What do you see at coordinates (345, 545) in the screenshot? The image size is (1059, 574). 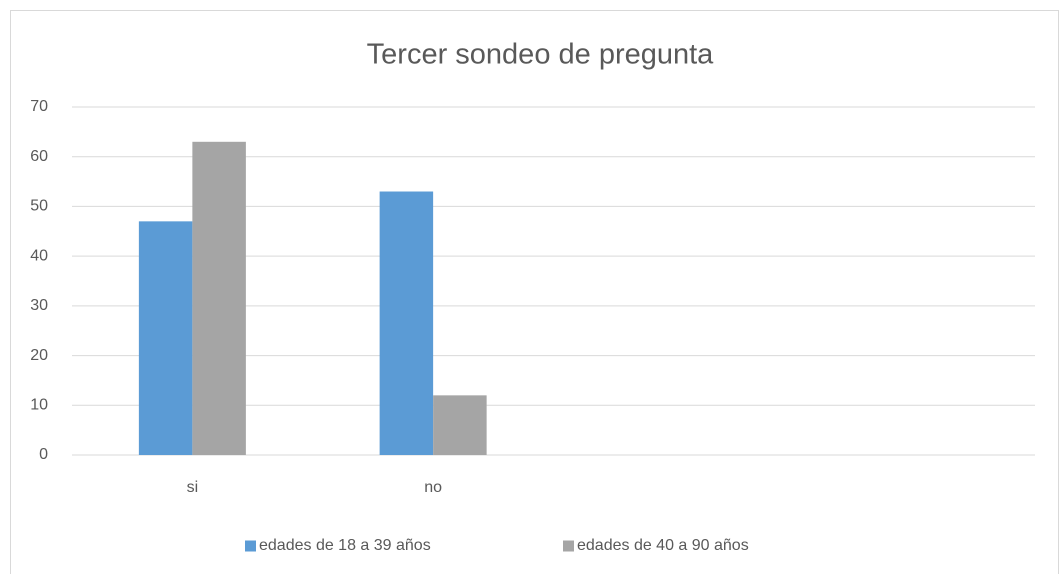 I see `legend-label: edades de 18 a 39 años` at bounding box center [345, 545].